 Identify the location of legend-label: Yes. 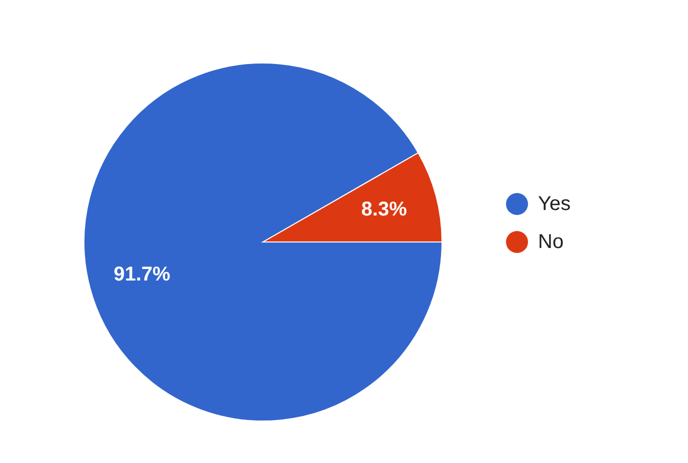
(554, 204).